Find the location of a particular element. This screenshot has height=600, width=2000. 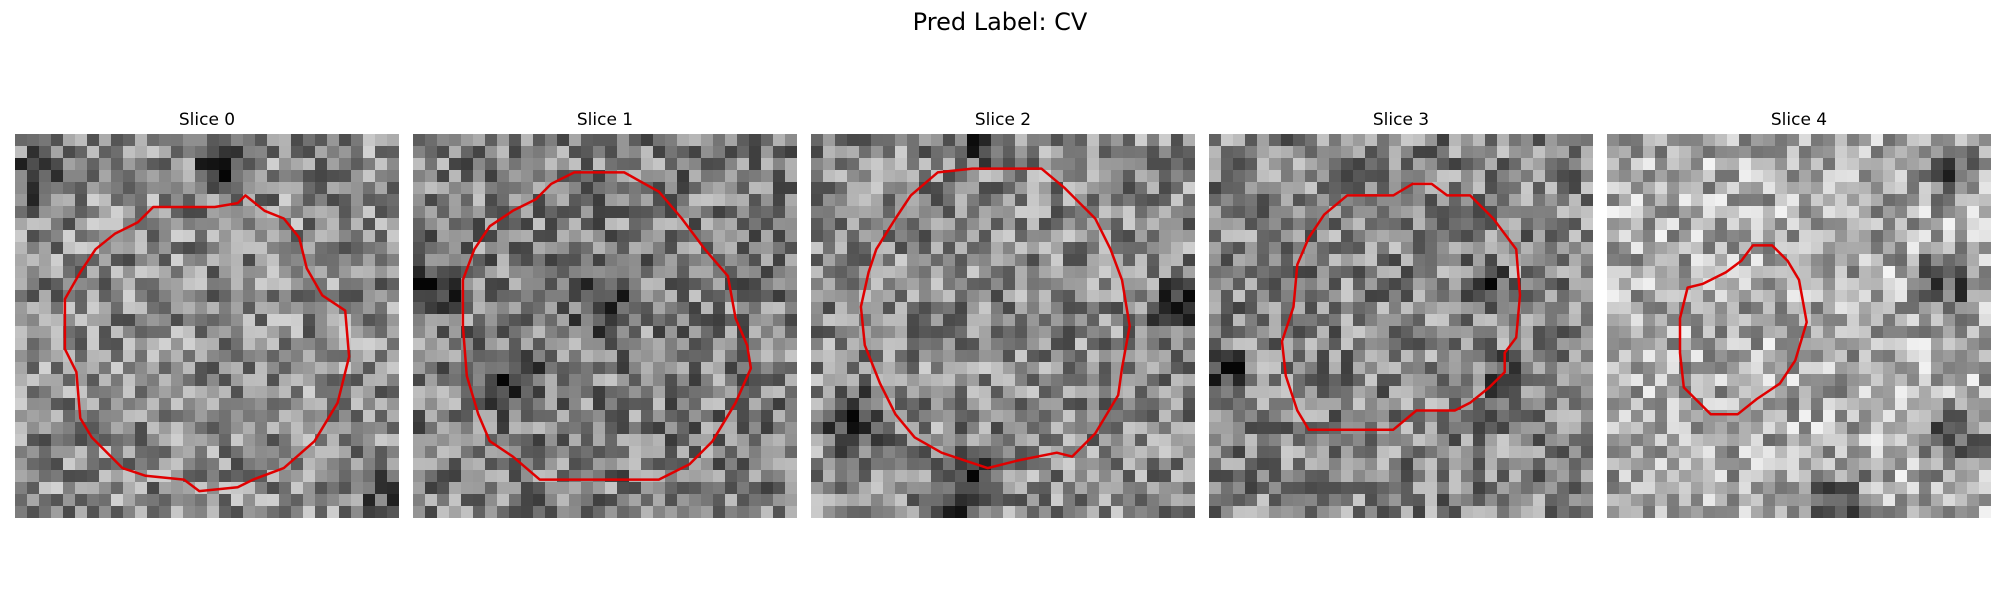

slice-panel-1: Slice 1 is located at coordinates (605, 313).